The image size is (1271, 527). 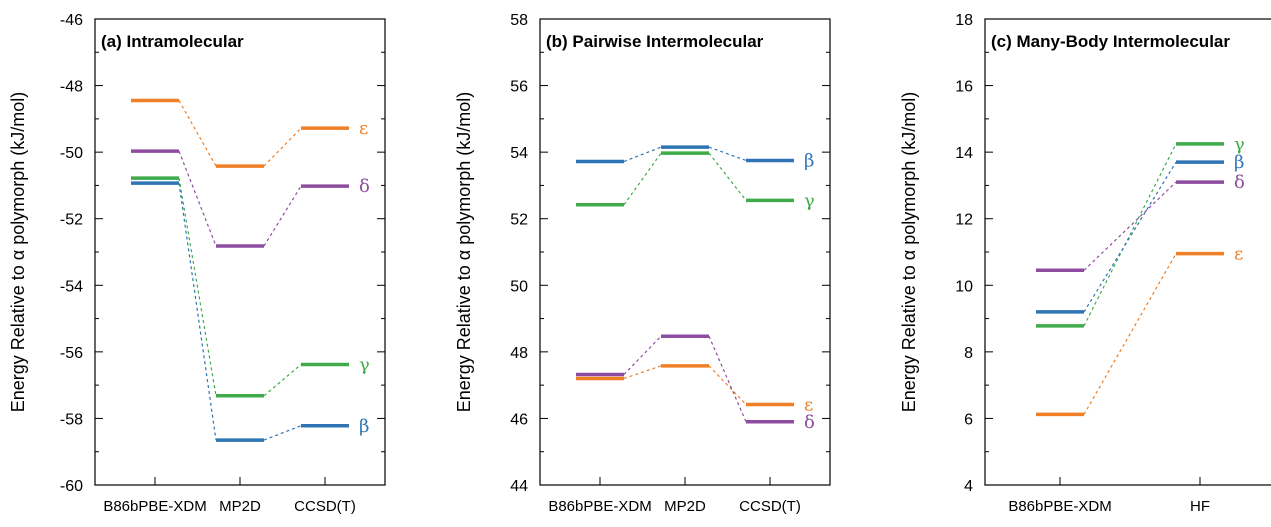 What do you see at coordinates (968, 486) in the screenshot?
I see `y-tick-label: 4` at bounding box center [968, 486].